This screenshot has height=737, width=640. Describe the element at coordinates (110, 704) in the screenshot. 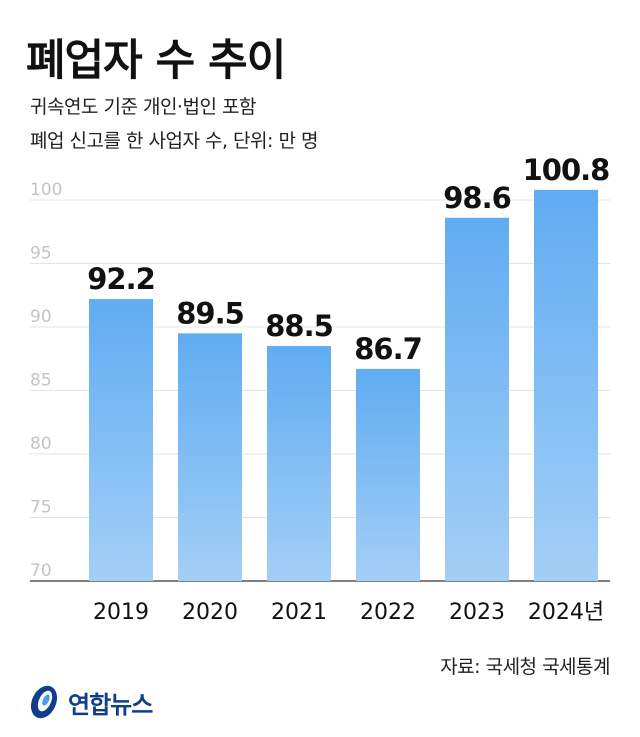

I see `logo-text: 연합뉴스` at that location.